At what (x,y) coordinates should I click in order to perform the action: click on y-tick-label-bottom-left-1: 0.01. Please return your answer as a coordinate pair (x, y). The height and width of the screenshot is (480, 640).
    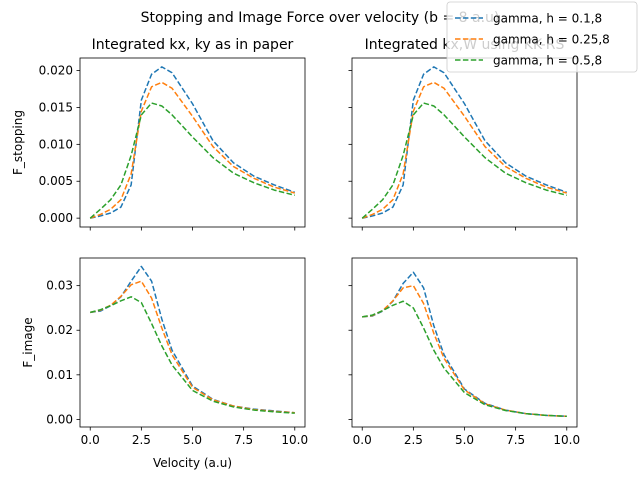
    Looking at the image, I should click on (59, 375).